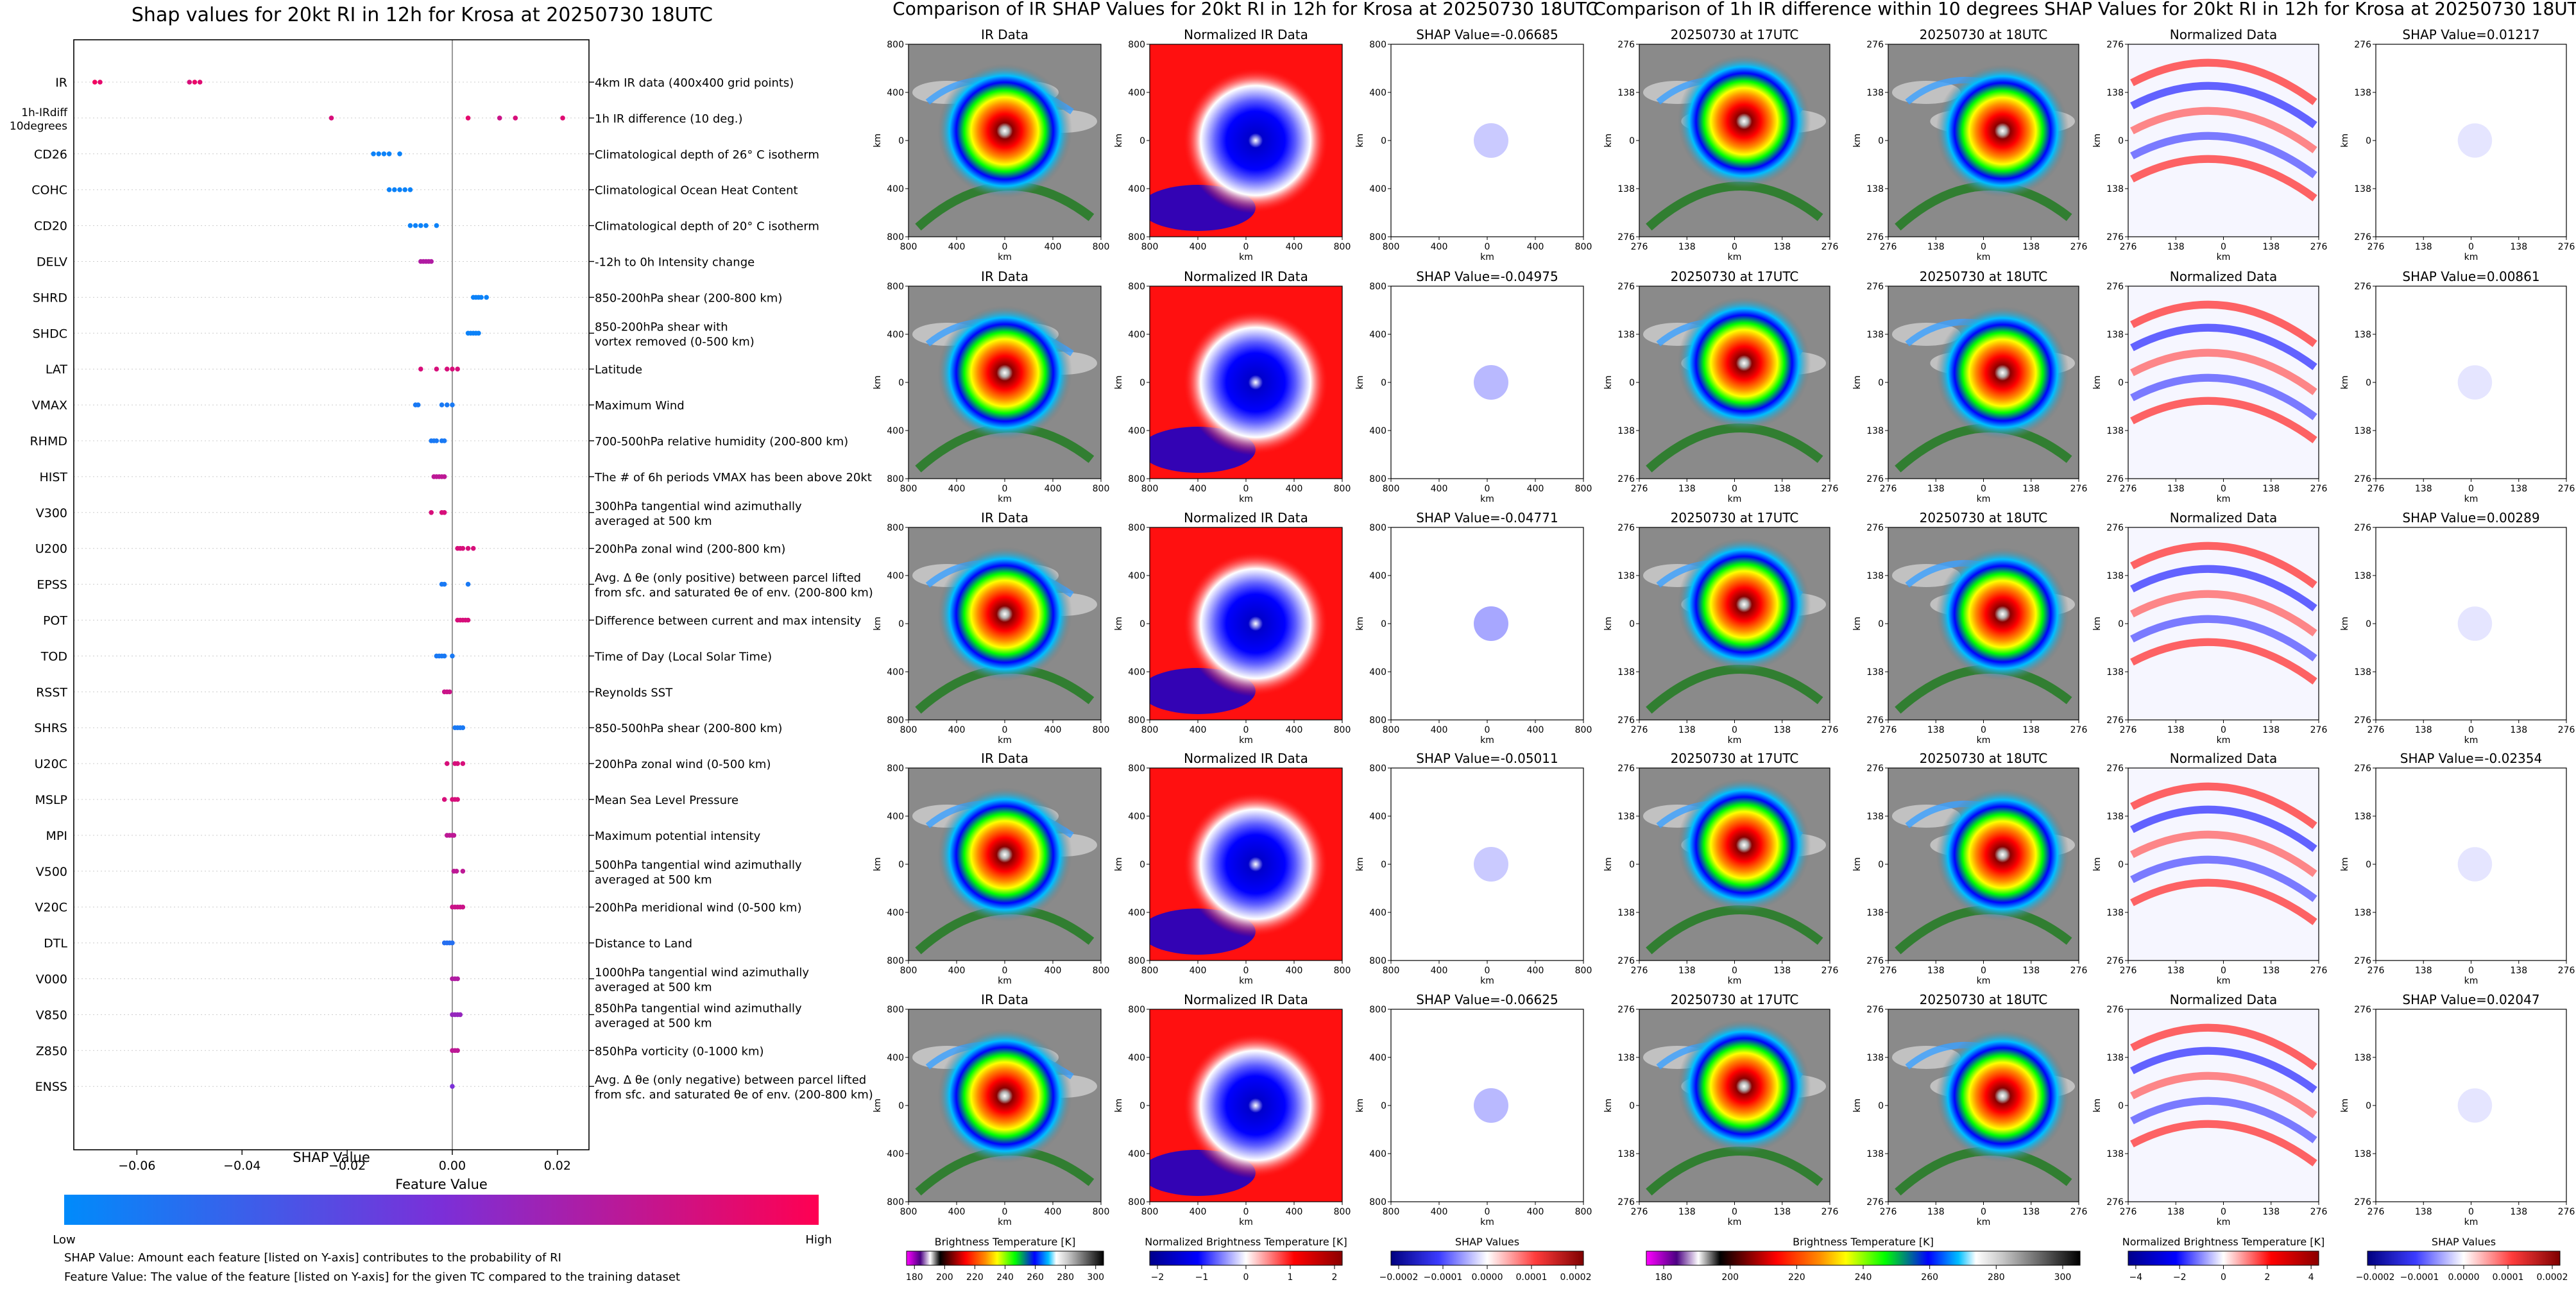 Image resolution: width=2576 pixels, height=1289 pixels. Describe the element at coordinates (331, 1157) in the screenshot. I see `x-axis-label: SHAP Value` at that location.